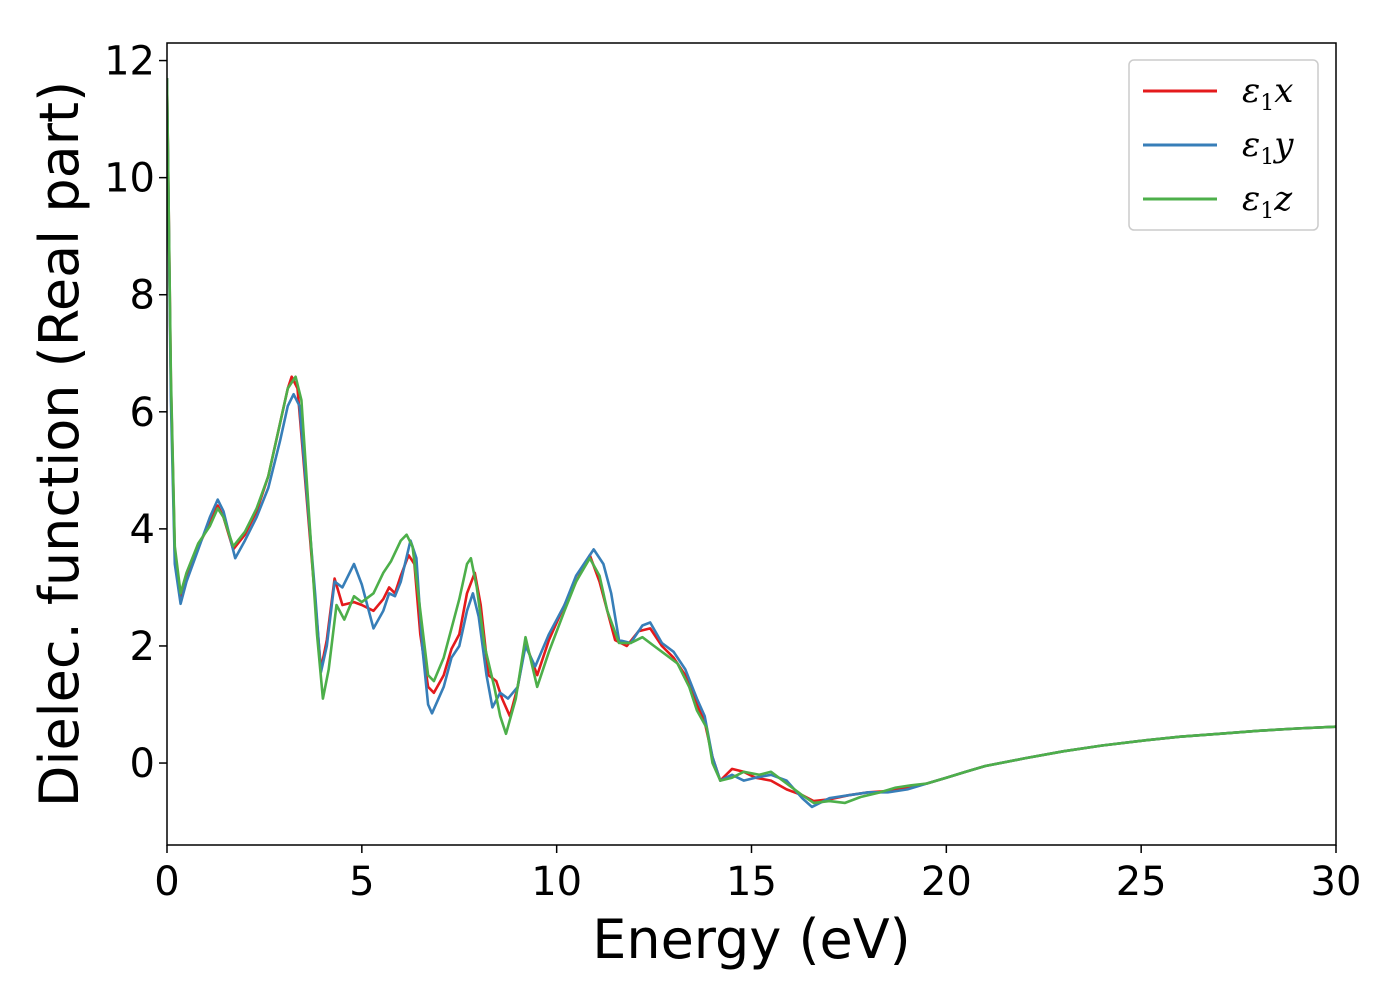  I want to click on y-tick-label: 6, so click(142, 413).